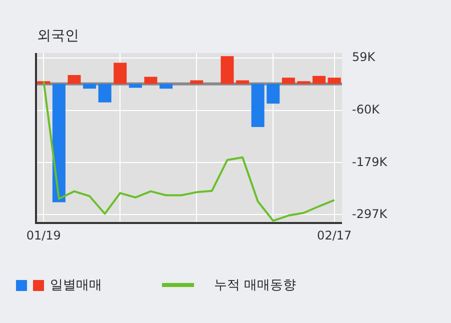  I want to click on y-tick-label: 59K, so click(364, 57).